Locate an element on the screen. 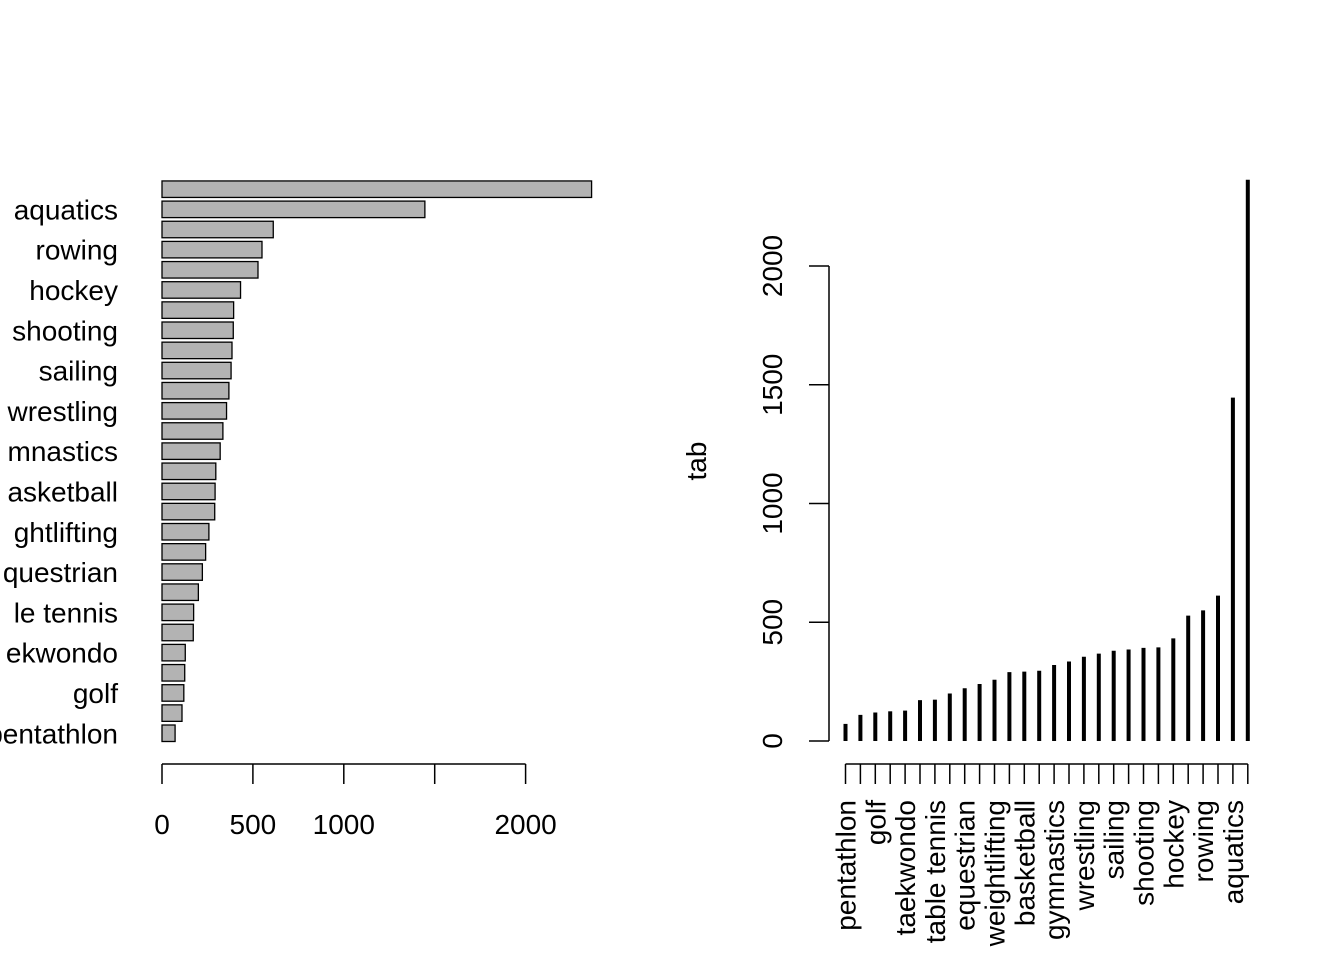 The height and width of the screenshot is (960, 1344). y-tick-label: 500 is located at coordinates (772, 622).